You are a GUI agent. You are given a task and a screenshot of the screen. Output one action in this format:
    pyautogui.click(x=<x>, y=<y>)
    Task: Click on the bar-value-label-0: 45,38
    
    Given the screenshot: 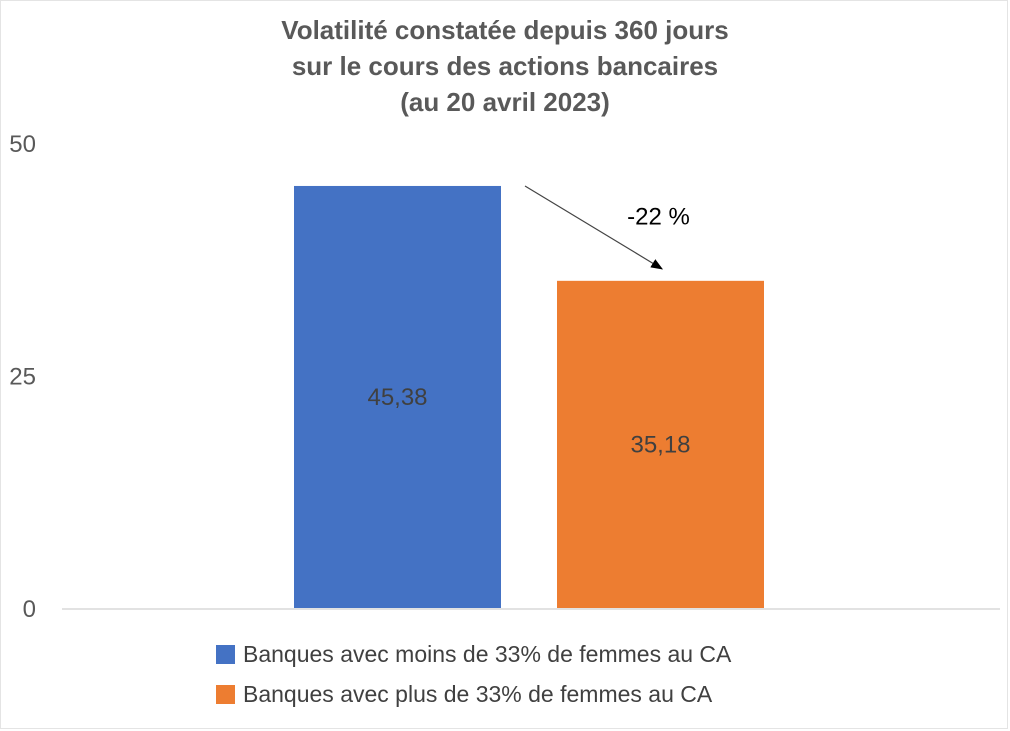 What is the action you would take?
    pyautogui.click(x=397, y=397)
    